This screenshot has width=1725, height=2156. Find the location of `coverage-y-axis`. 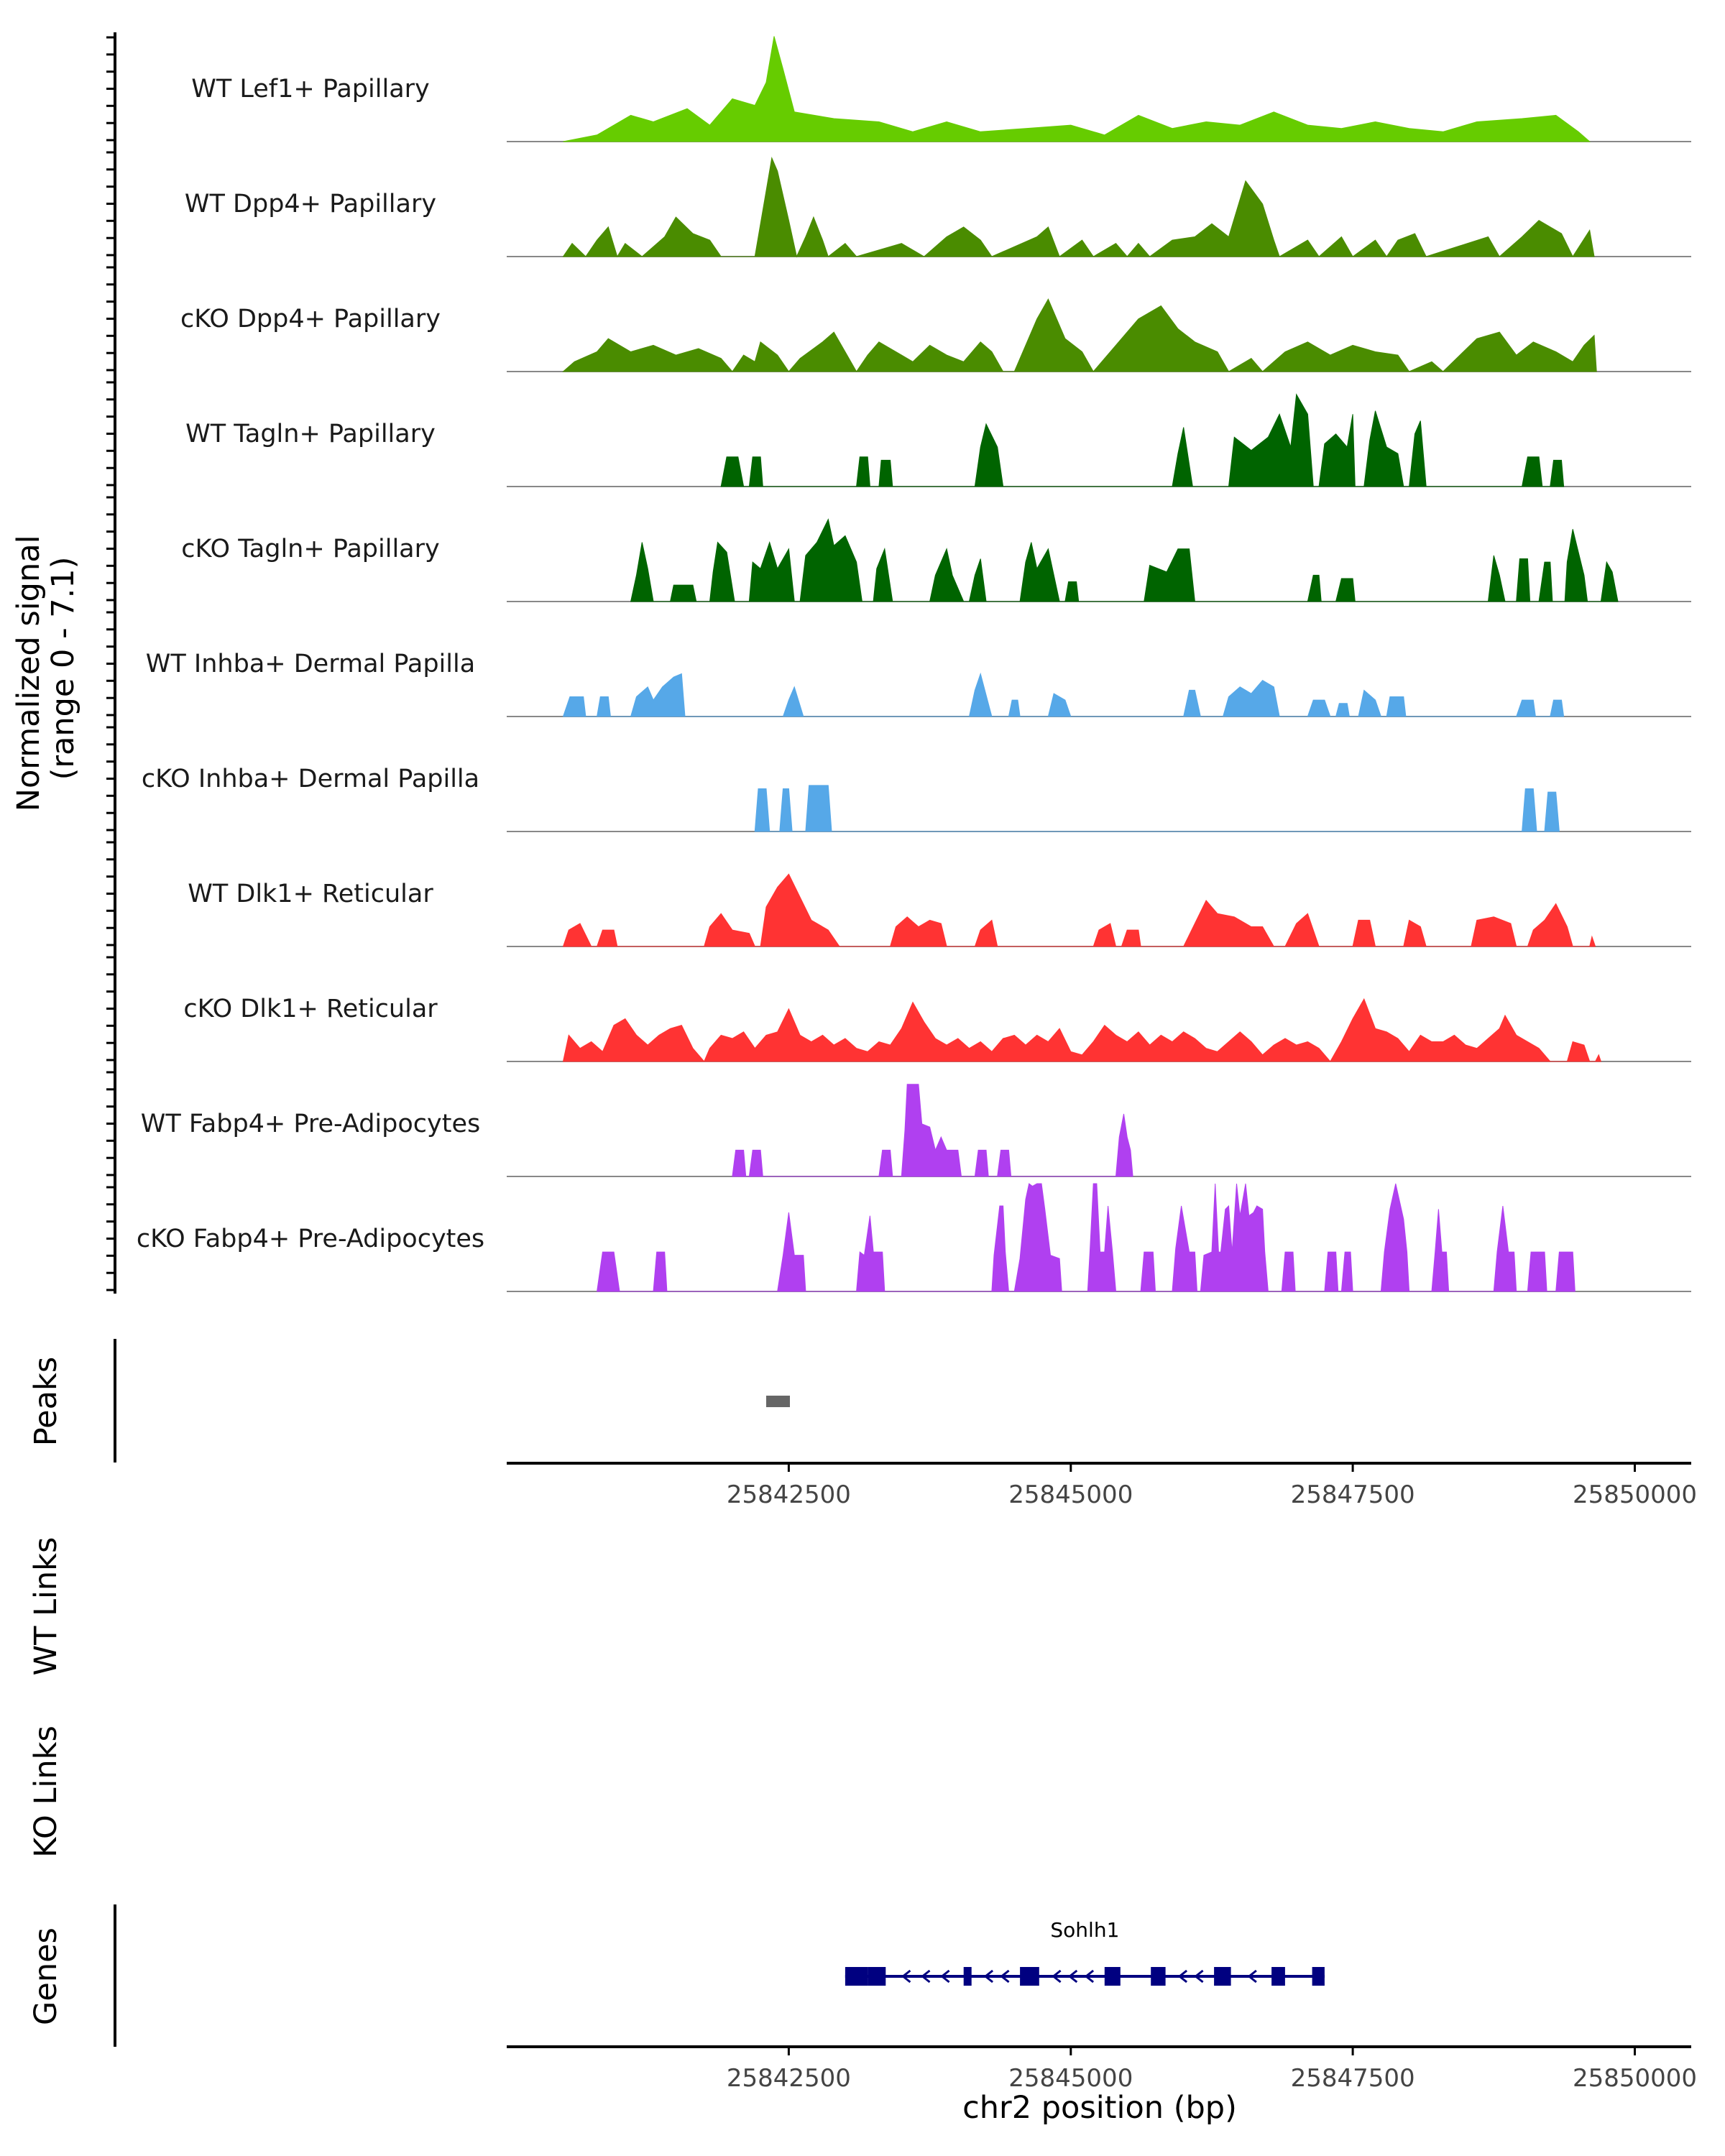

coverage-y-axis is located at coordinates (111, 663).